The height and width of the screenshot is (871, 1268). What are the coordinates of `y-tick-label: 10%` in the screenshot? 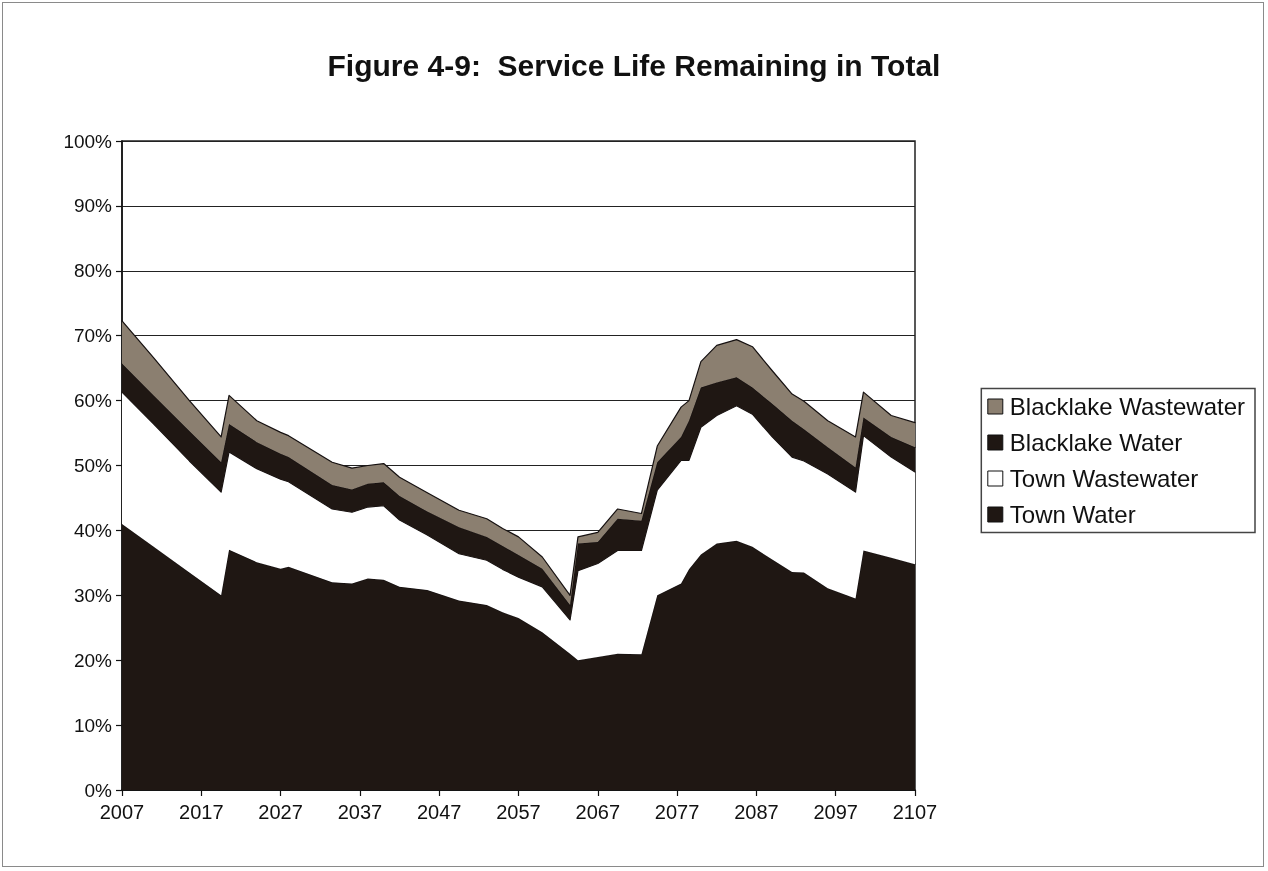 It's located at (93, 725).